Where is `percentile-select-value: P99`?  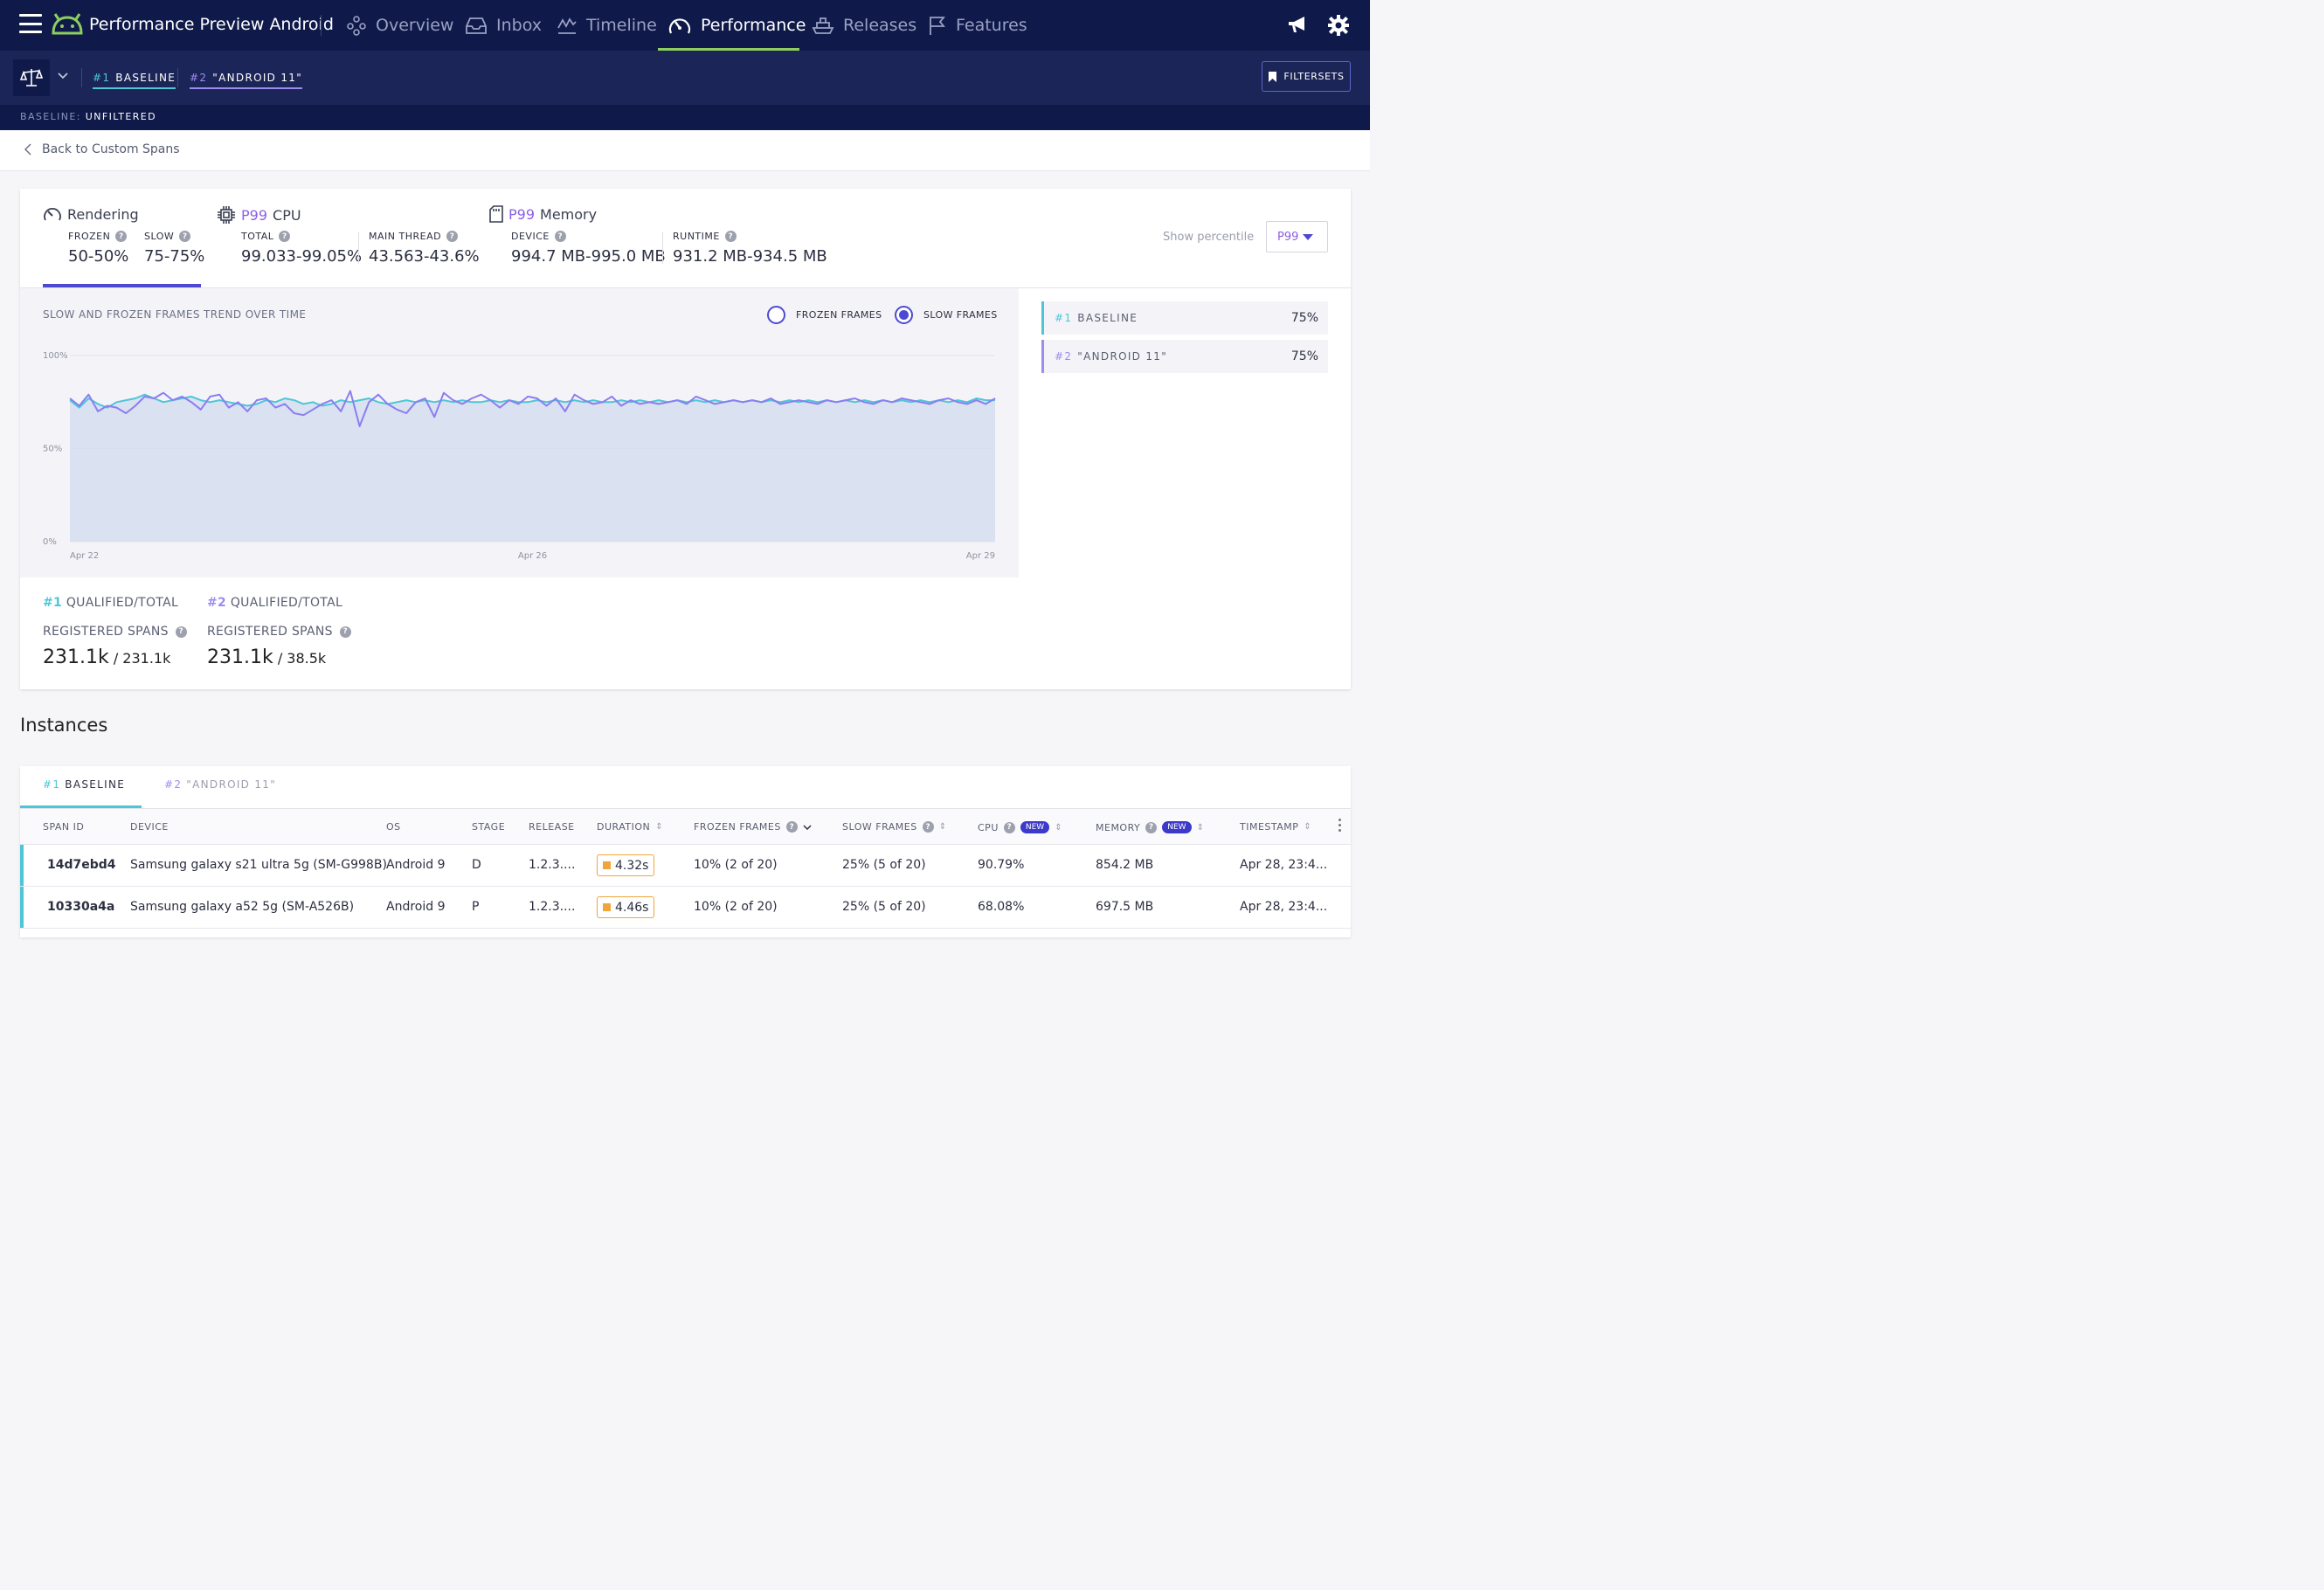 percentile-select-value: P99 is located at coordinates (1288, 237).